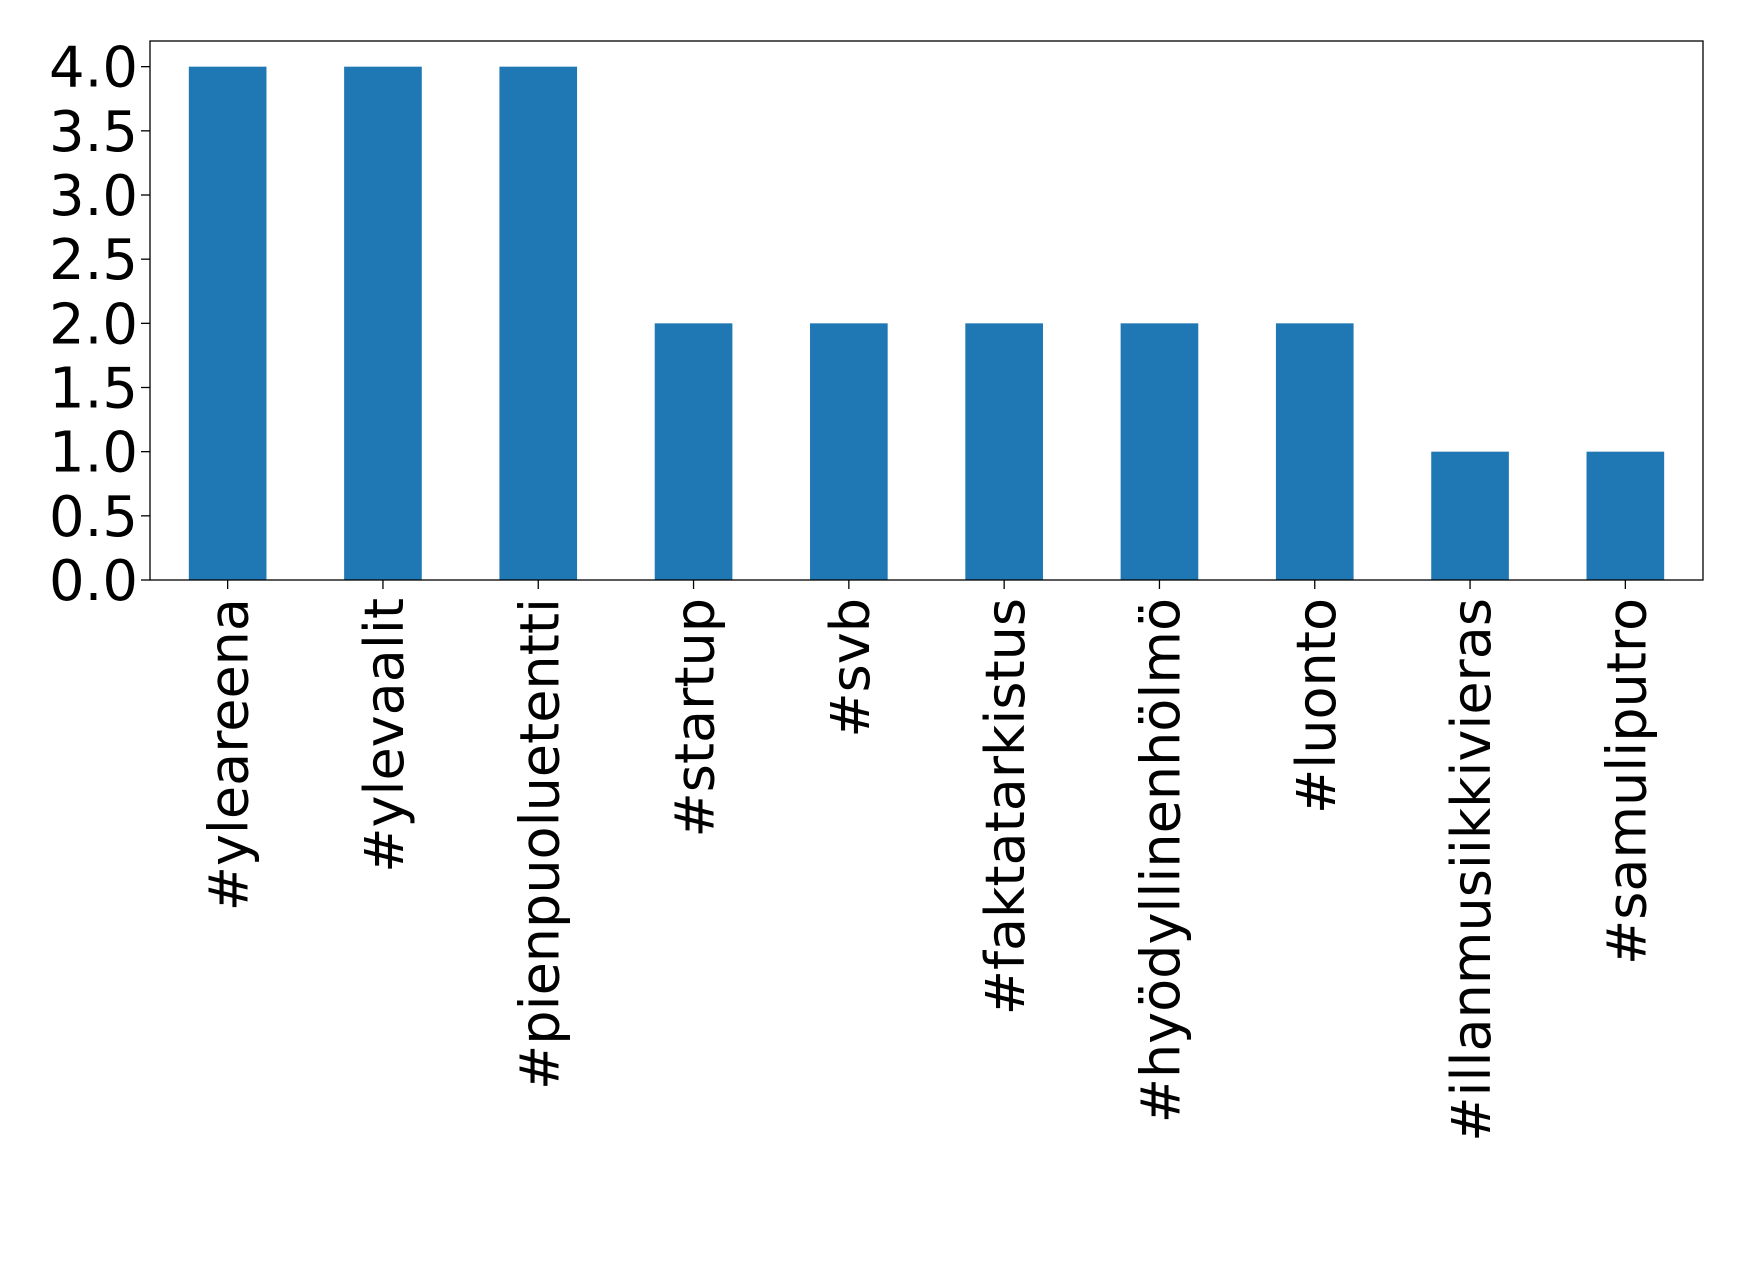  I want to click on y-tick-label: 3.0, so click(93, 196).